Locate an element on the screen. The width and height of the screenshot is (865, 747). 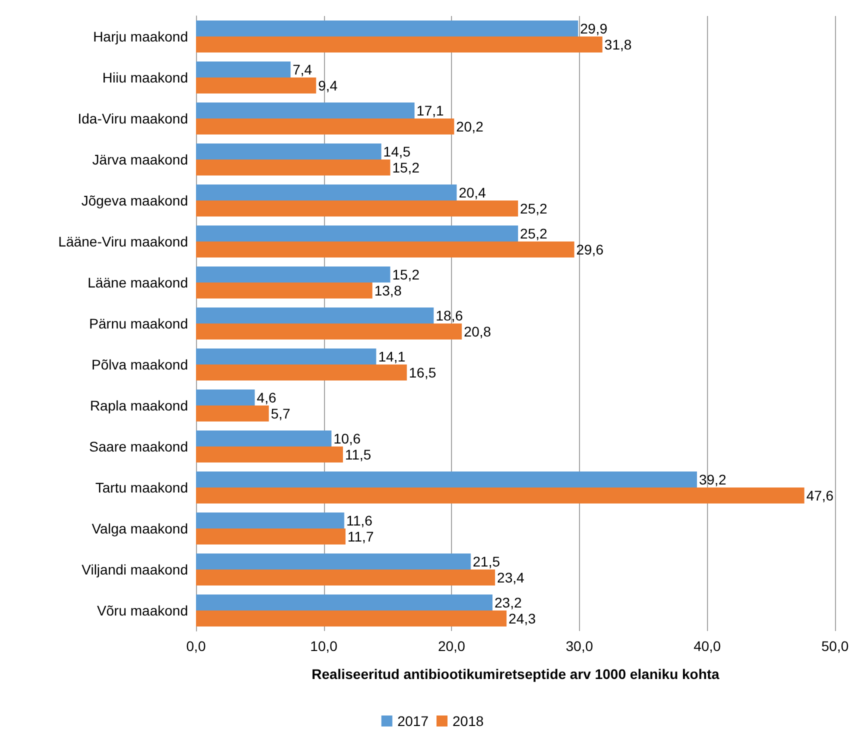
data-label: 20,2 is located at coordinates (470, 126).